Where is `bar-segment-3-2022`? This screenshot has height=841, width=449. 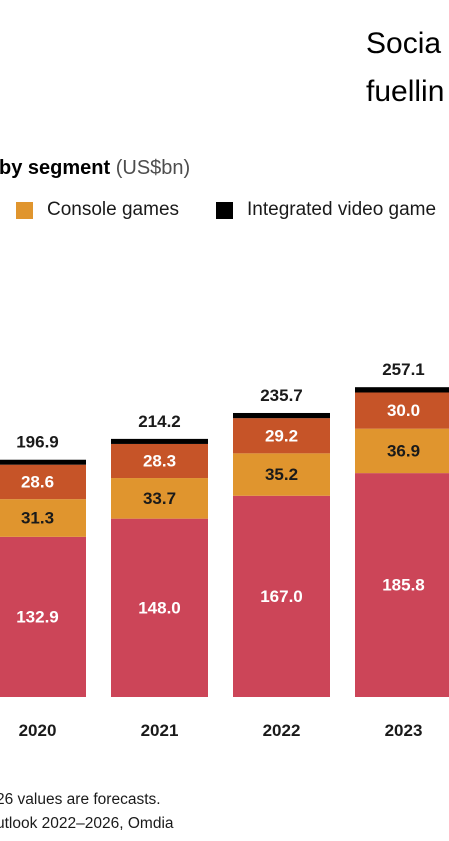
bar-segment-3-2022 is located at coordinates (281, 436).